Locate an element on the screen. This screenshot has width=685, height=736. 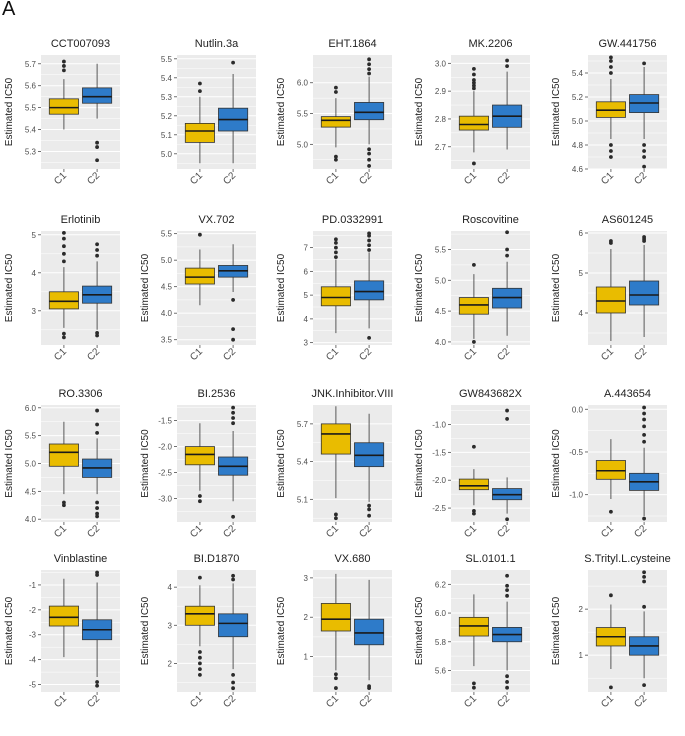
chart-title: Nutlin.3a is located at coordinates (217, 44).